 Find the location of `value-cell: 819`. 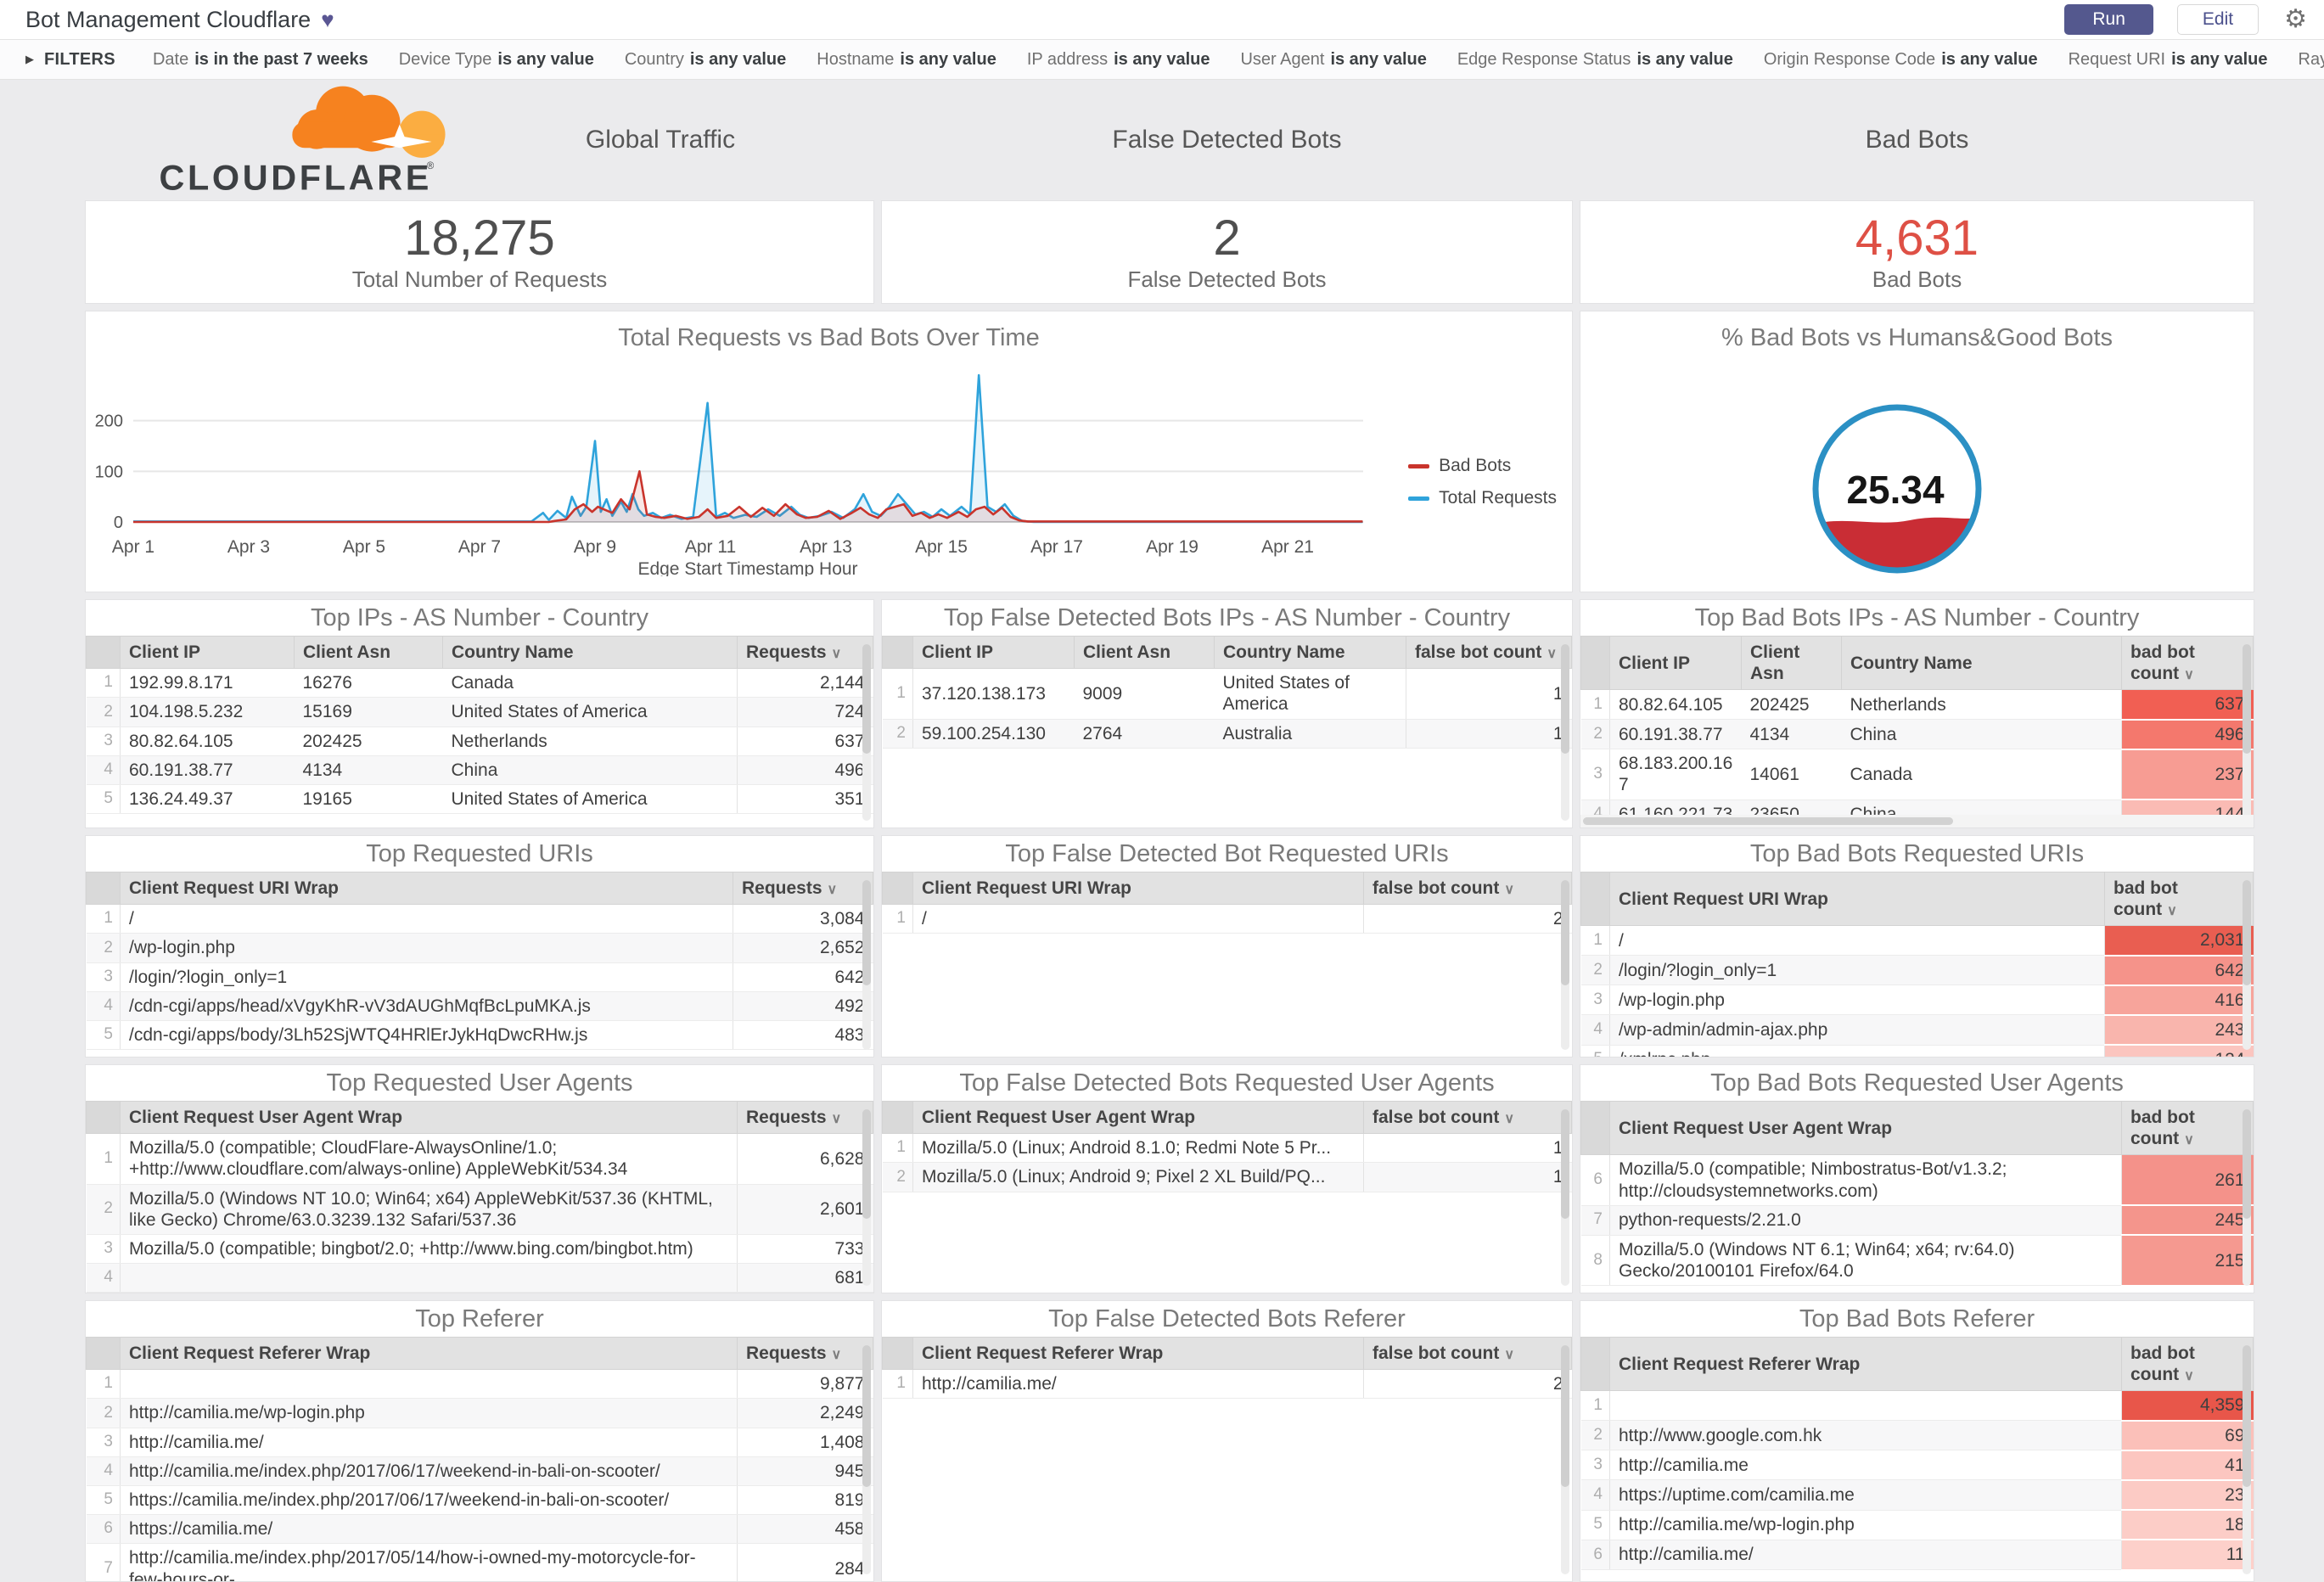

value-cell: 819 is located at coordinates (805, 1499).